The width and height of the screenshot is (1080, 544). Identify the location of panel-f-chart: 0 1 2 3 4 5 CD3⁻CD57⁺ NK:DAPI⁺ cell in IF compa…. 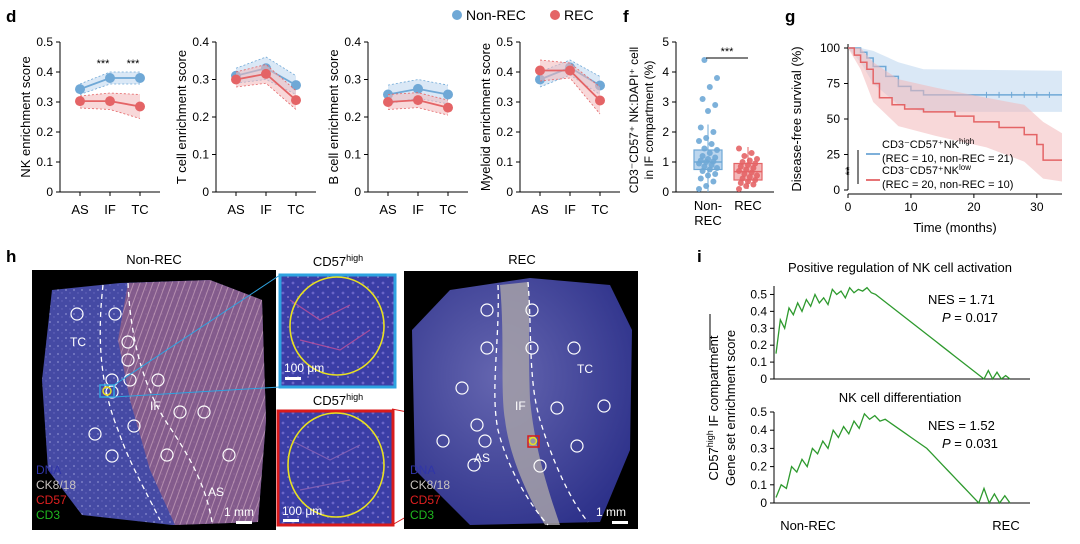
(700, 131).